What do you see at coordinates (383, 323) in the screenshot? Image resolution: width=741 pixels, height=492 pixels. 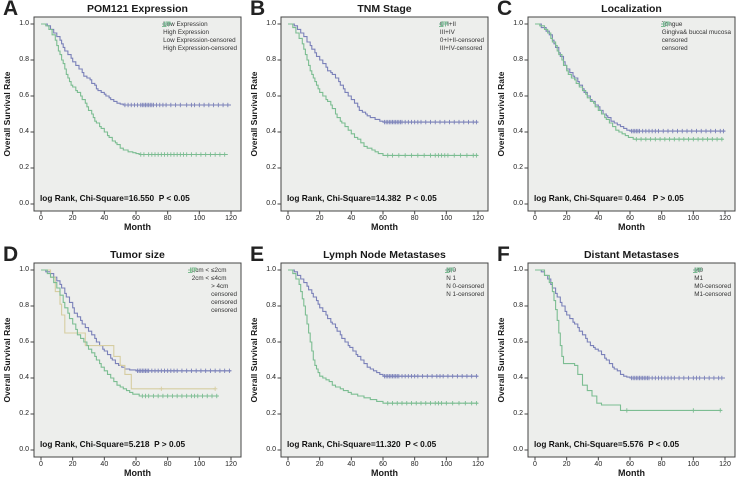 I see `survival-curve-n0` at bounding box center [383, 323].